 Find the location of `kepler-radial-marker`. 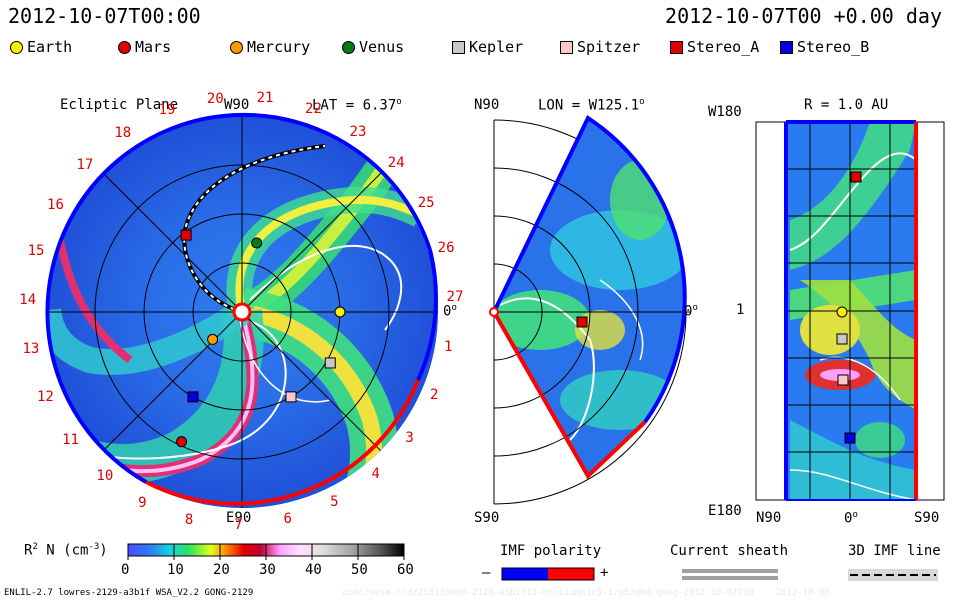

kepler-radial-marker is located at coordinates (842, 339).